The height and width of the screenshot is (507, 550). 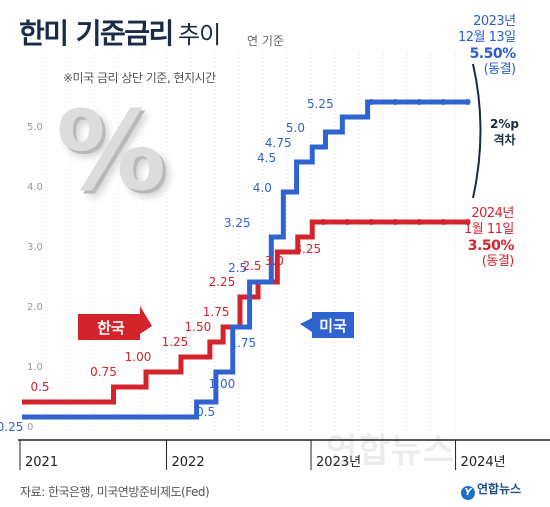 I want to click on korea-annotation-status: (동결), so click(x=498, y=261).